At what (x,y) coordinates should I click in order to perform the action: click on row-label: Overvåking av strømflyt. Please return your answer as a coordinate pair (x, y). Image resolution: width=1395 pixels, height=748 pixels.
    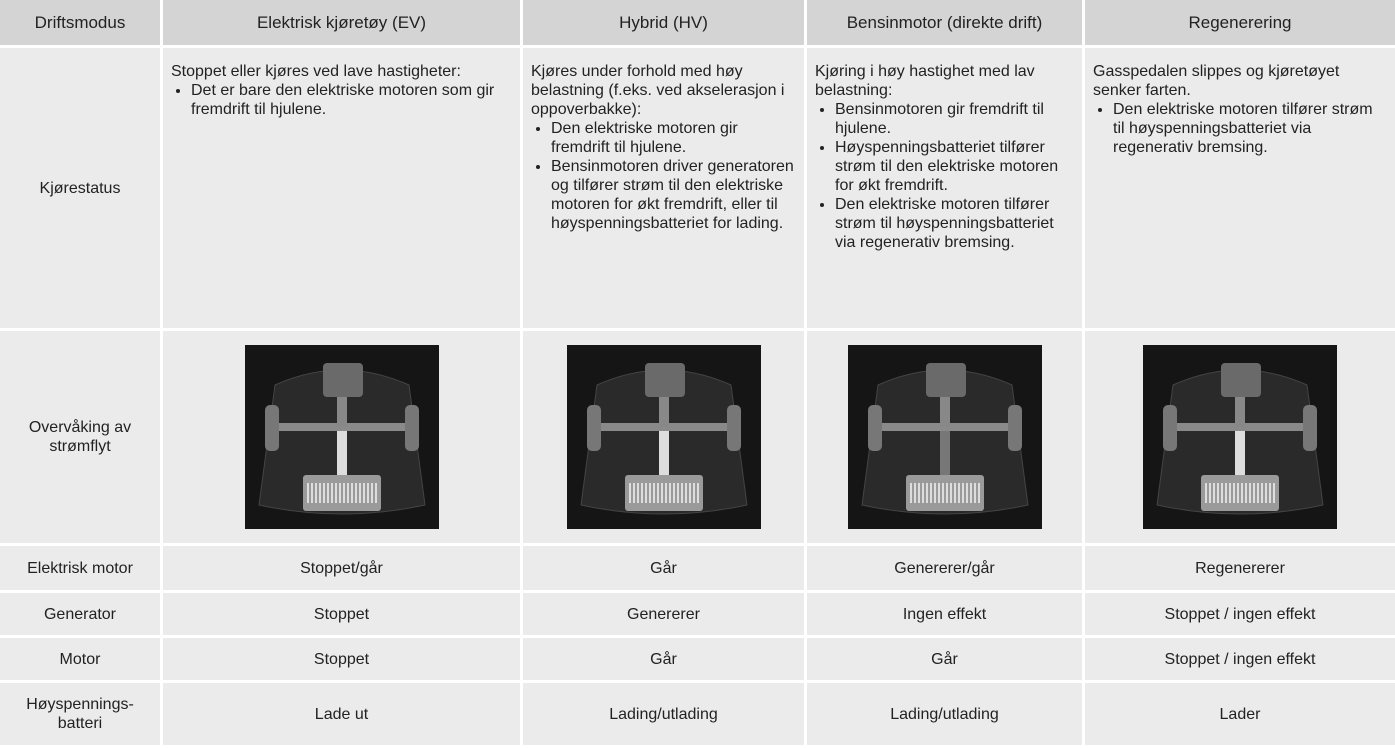
    Looking at the image, I should click on (80, 437).